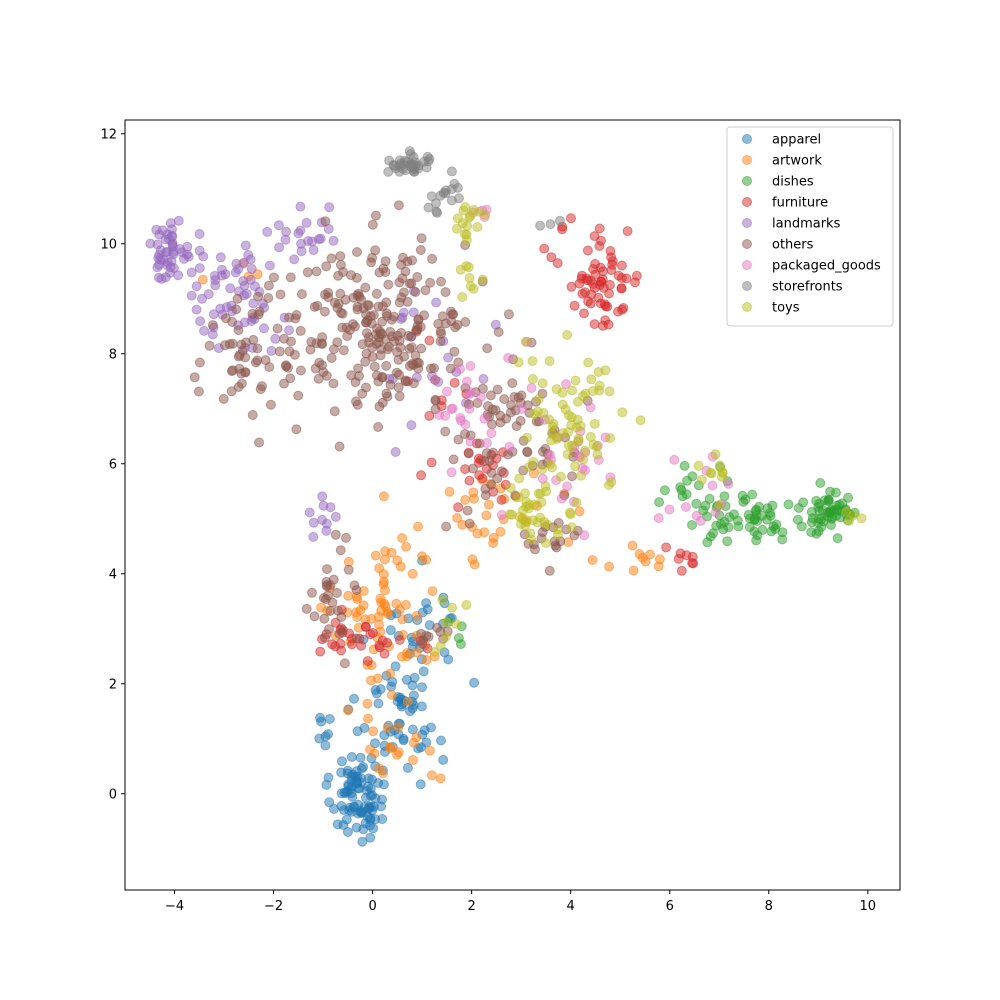  What do you see at coordinates (796, 140) in the screenshot?
I see `legend-label-apparel: apparel` at bounding box center [796, 140].